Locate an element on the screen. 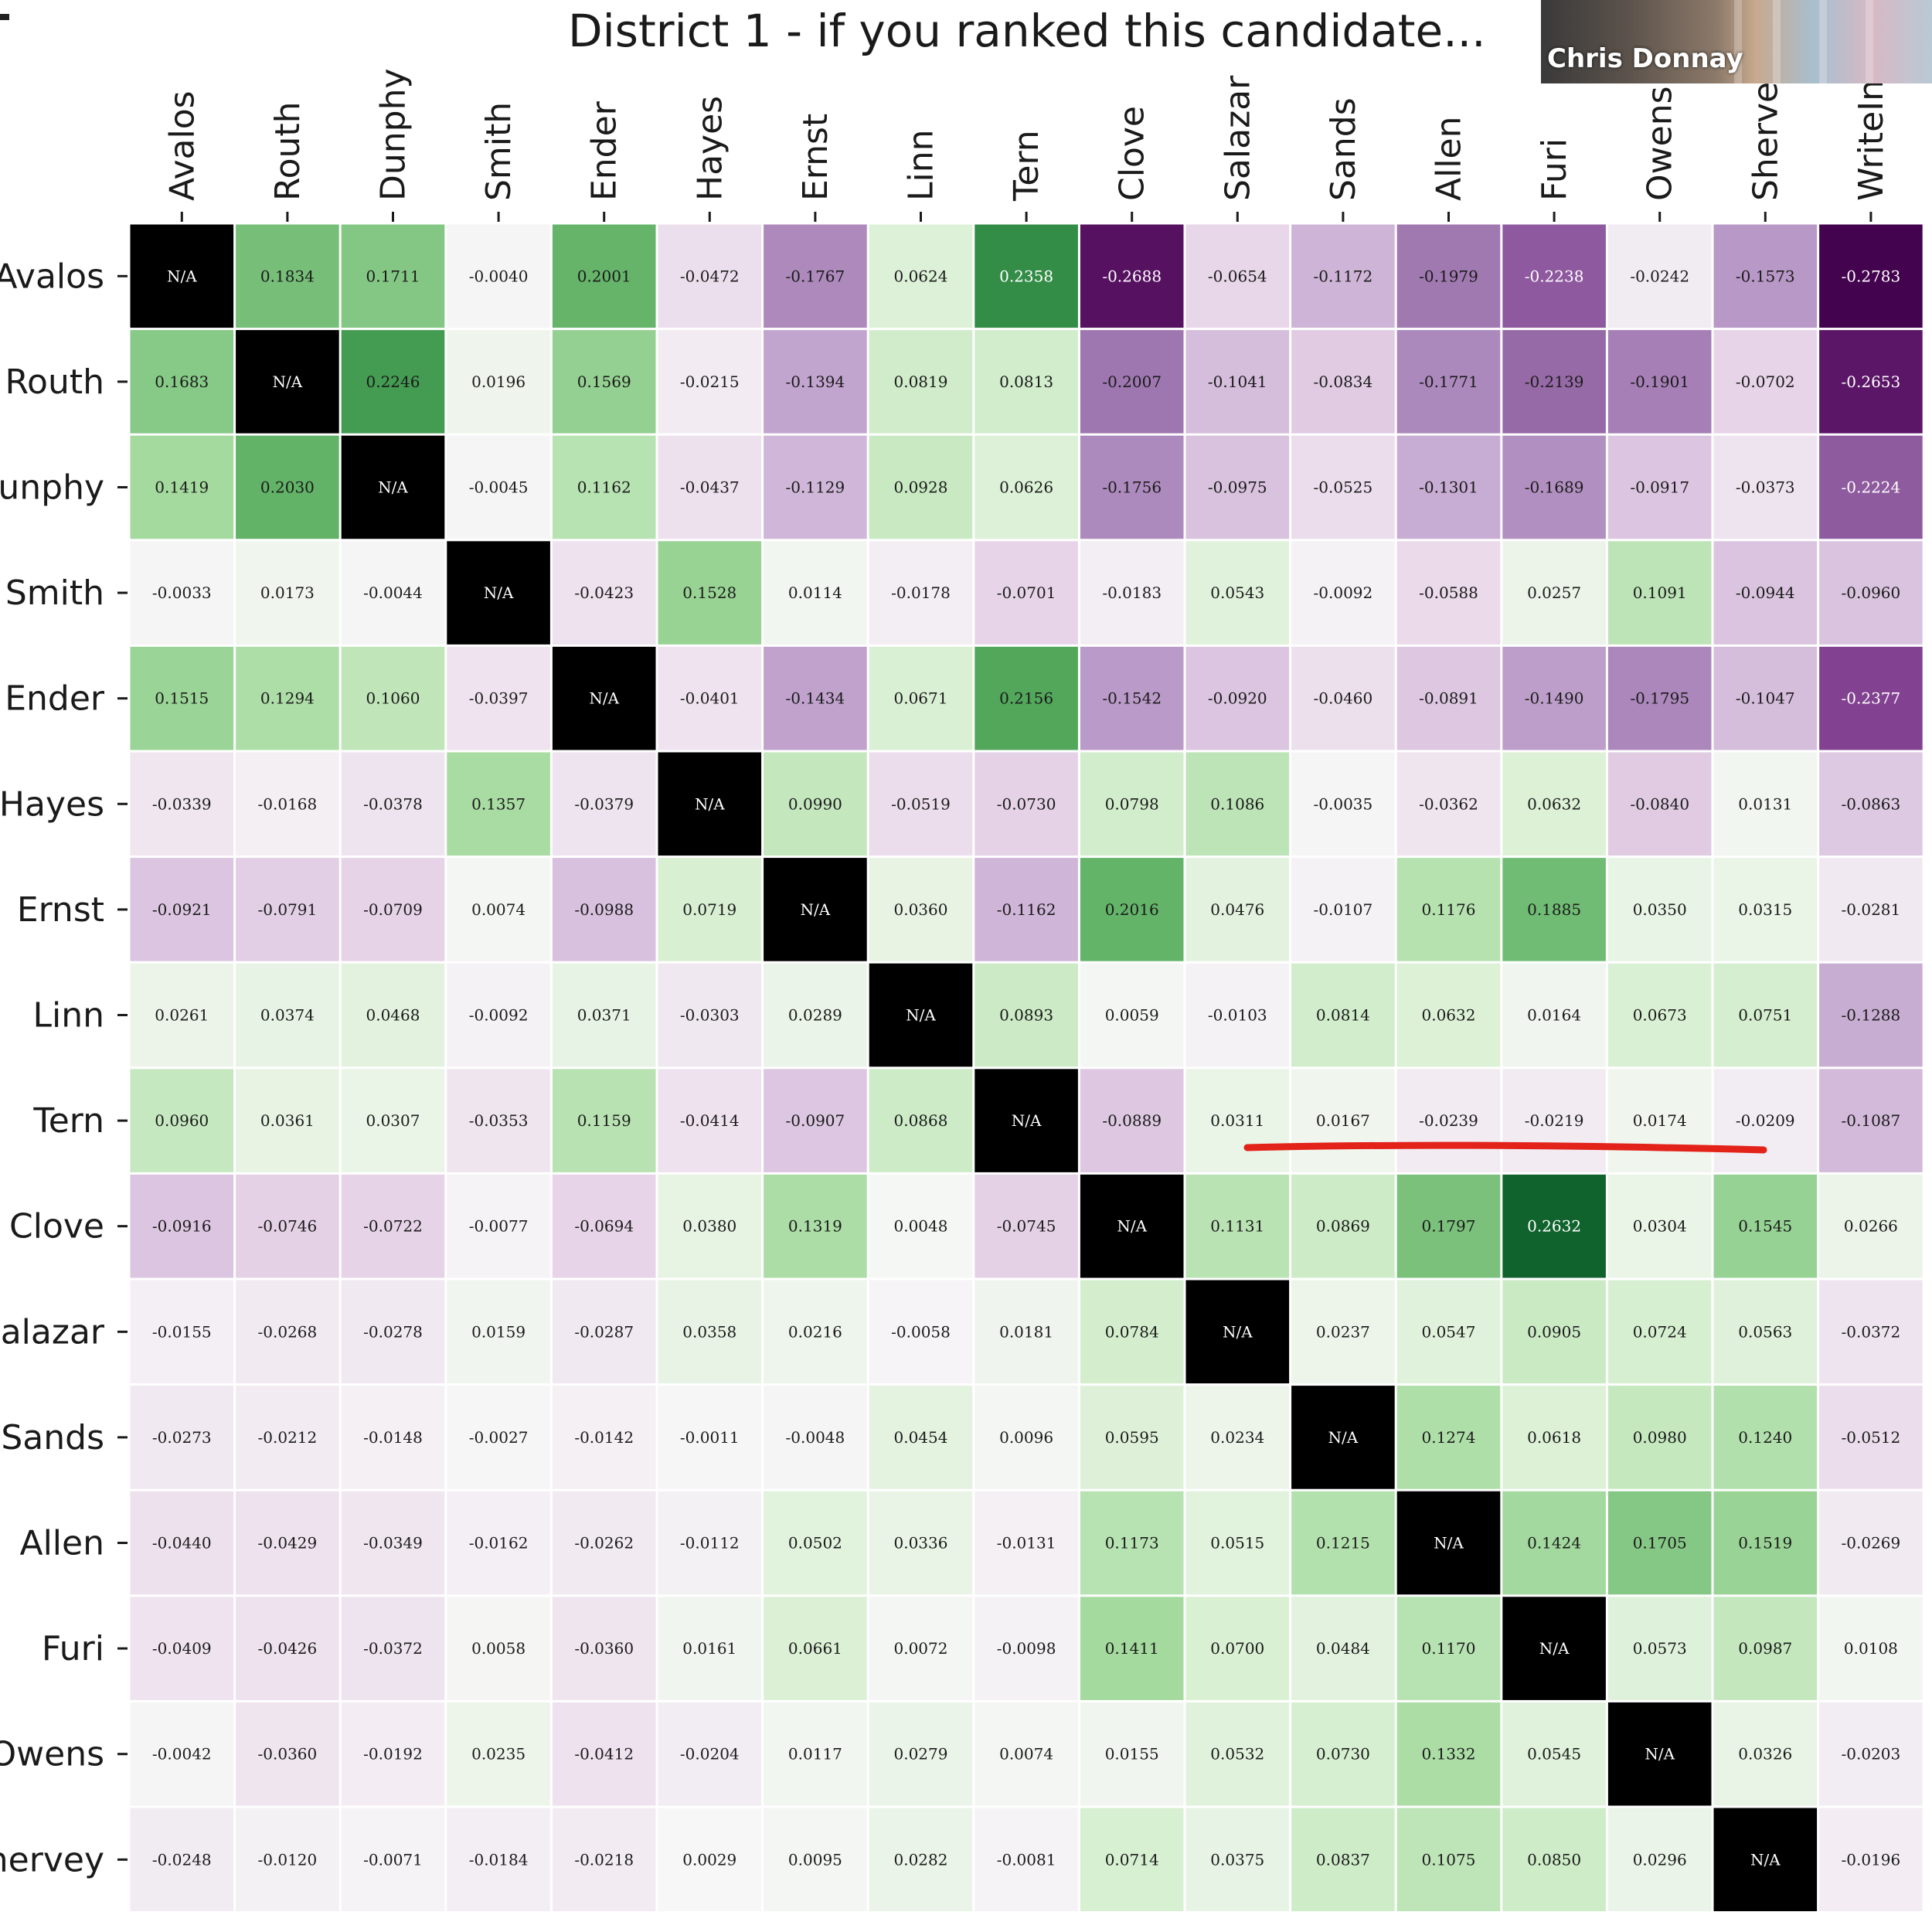  cell-value-label: -0.0702 is located at coordinates (1766, 381).